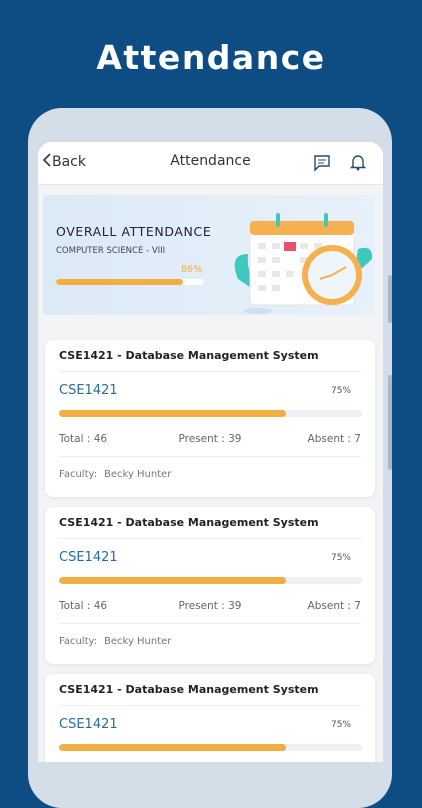 This screenshot has height=808, width=422. Describe the element at coordinates (46, 160) in the screenshot. I see `back-icon` at that location.